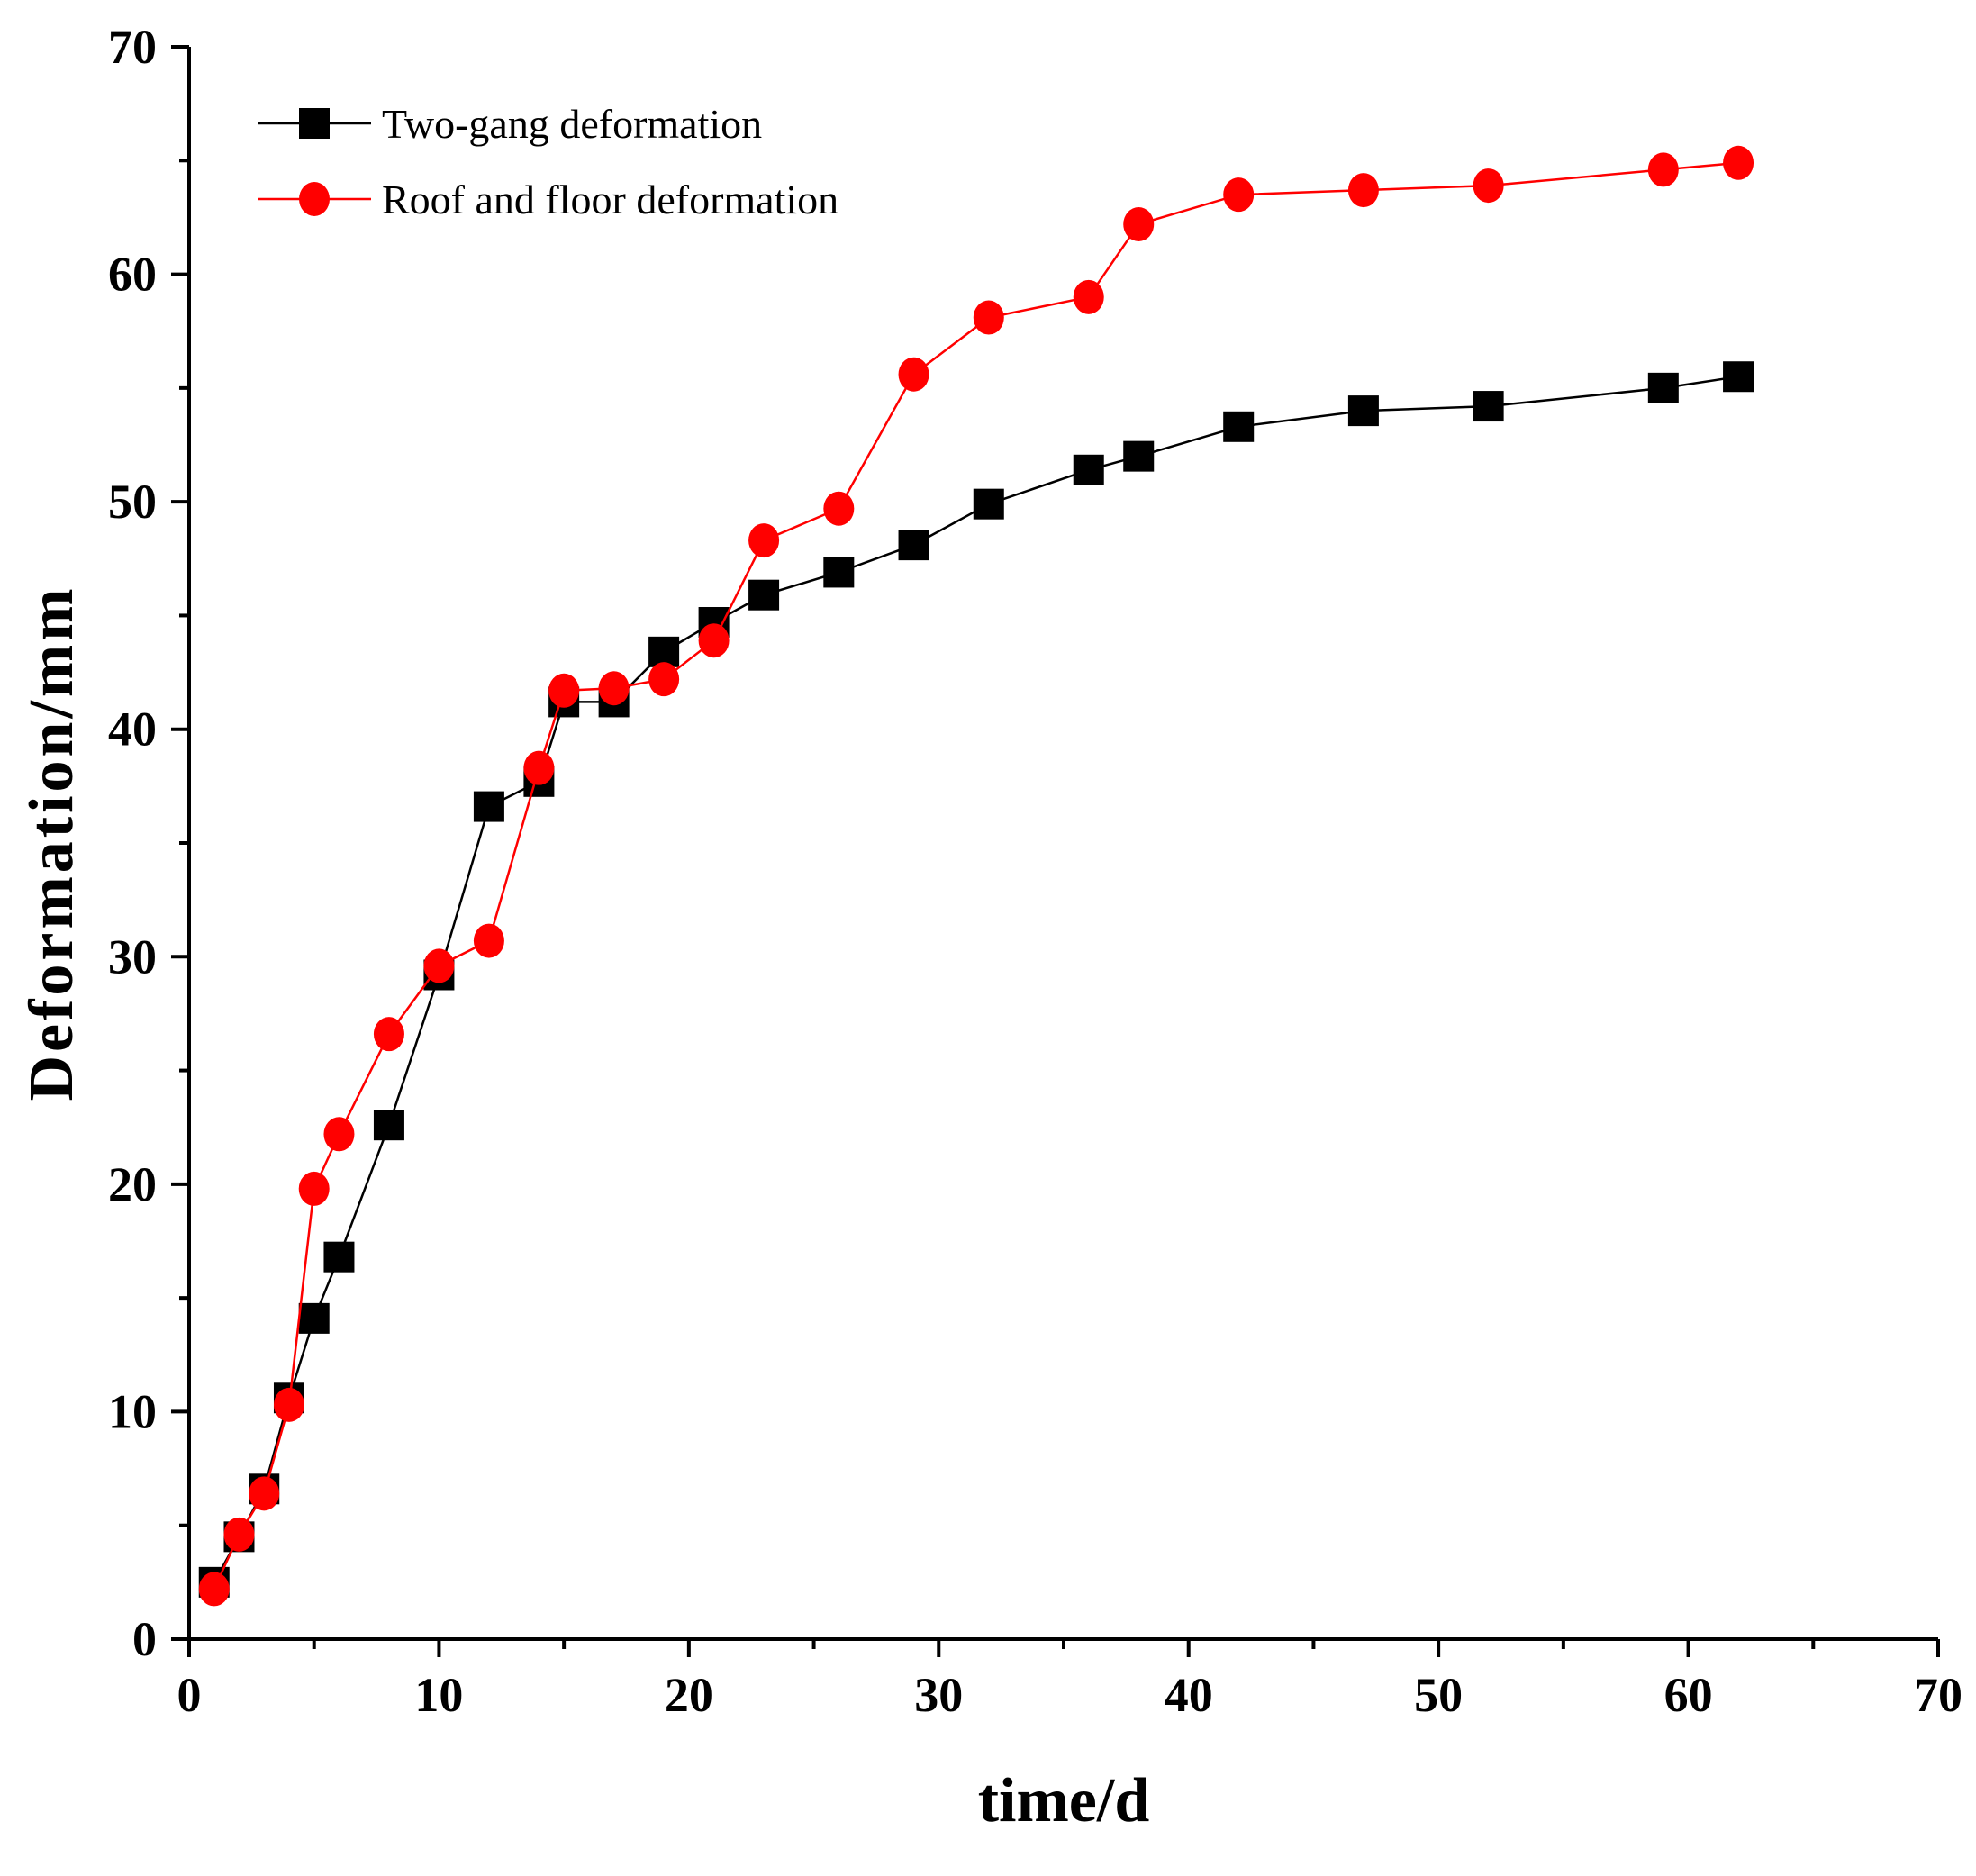 The width and height of the screenshot is (1976, 1876). I want to click on x-tick-label: 50, so click(1438, 1695).